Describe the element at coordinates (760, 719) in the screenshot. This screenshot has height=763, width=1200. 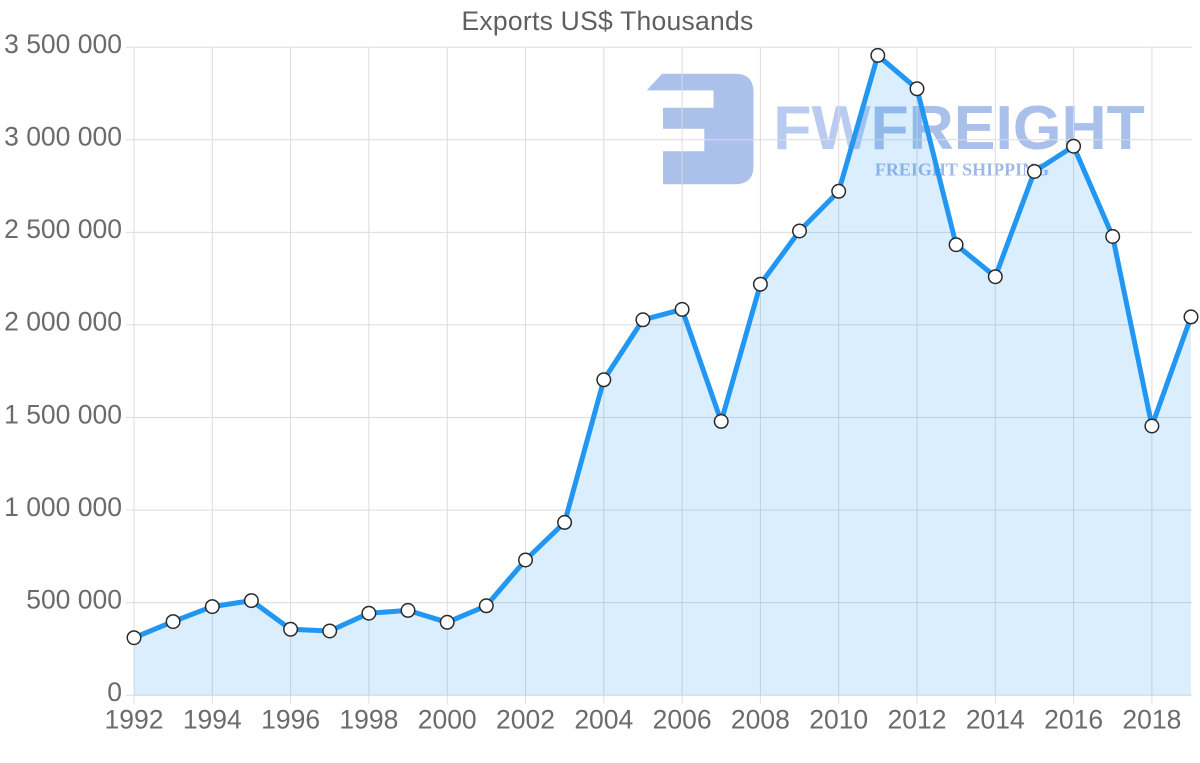
I see `svg-text: 2008` at that location.